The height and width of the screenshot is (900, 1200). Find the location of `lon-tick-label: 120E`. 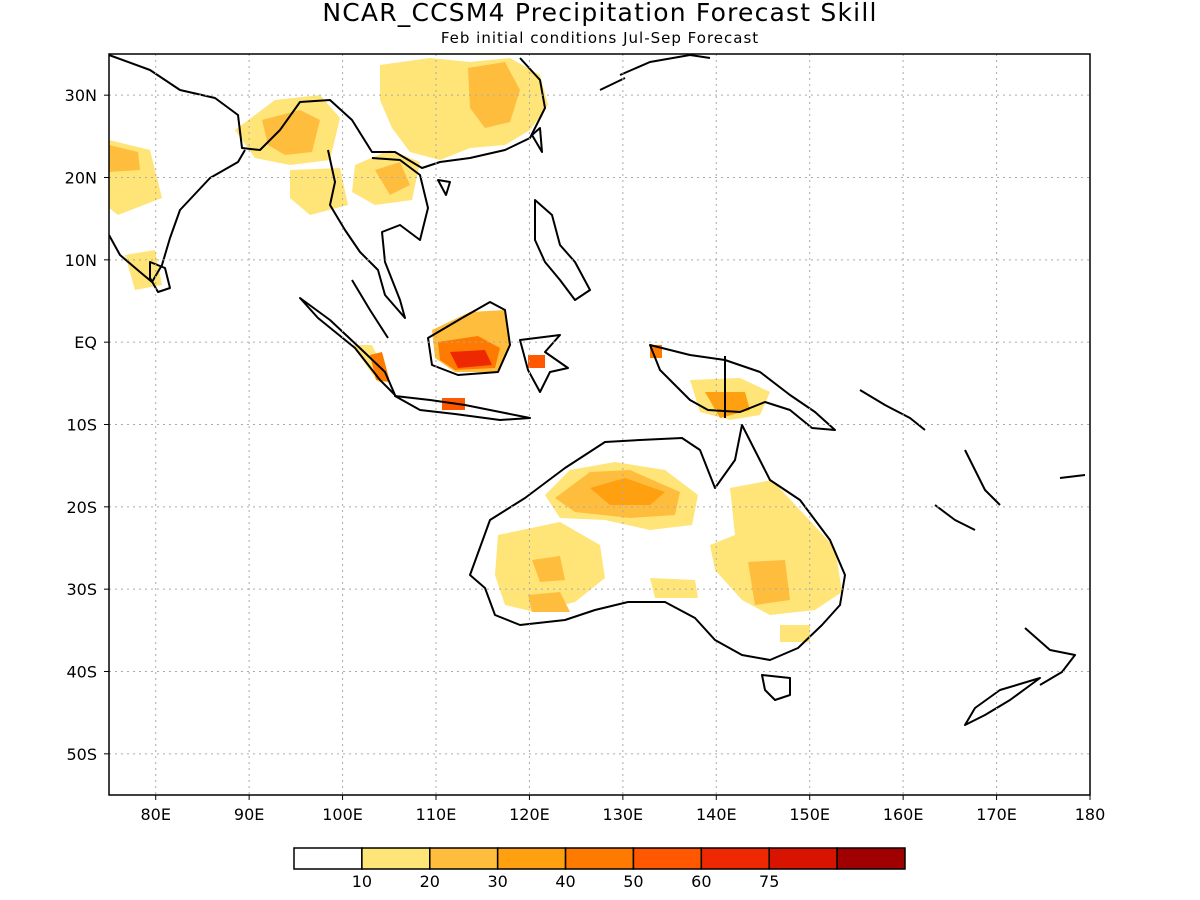

lon-tick-label: 120E is located at coordinates (529, 814).